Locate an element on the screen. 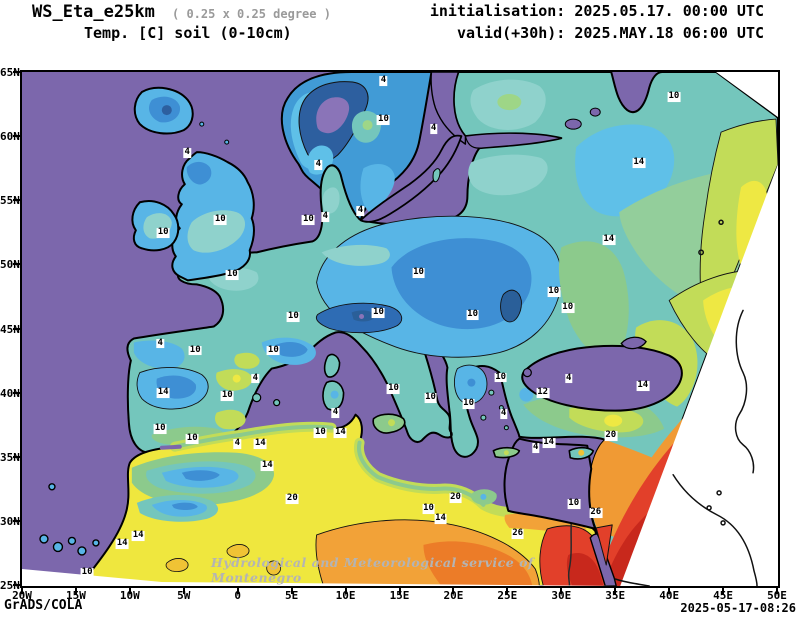 This screenshot has width=800, height=618. resolution-note: ( 0.25 x 0.25 degree ) is located at coordinates (251, 14).